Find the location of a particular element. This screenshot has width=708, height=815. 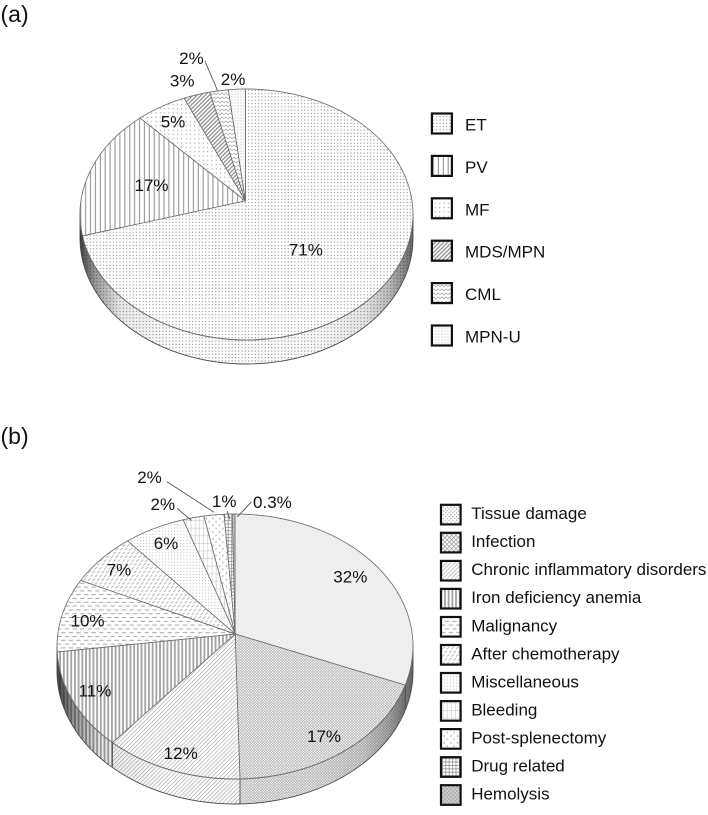

svg-text: ET is located at coordinates (476, 125).